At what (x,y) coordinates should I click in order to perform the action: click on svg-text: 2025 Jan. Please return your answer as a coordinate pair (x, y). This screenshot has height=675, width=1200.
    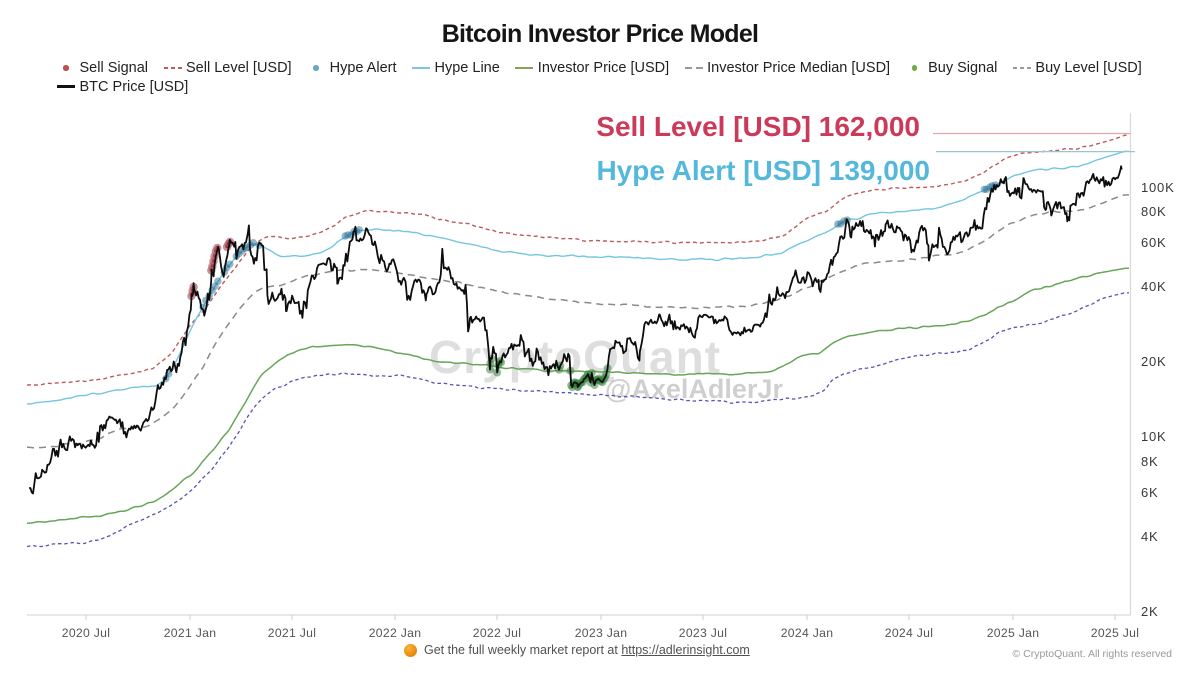
    Looking at the image, I should click on (1013, 633).